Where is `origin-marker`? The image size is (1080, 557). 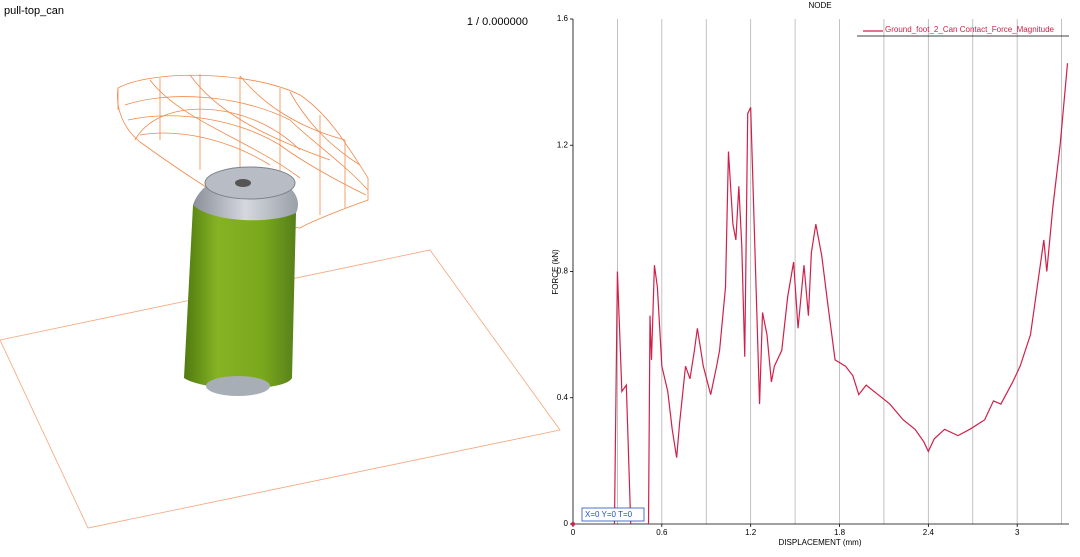
origin-marker is located at coordinates (573, 524).